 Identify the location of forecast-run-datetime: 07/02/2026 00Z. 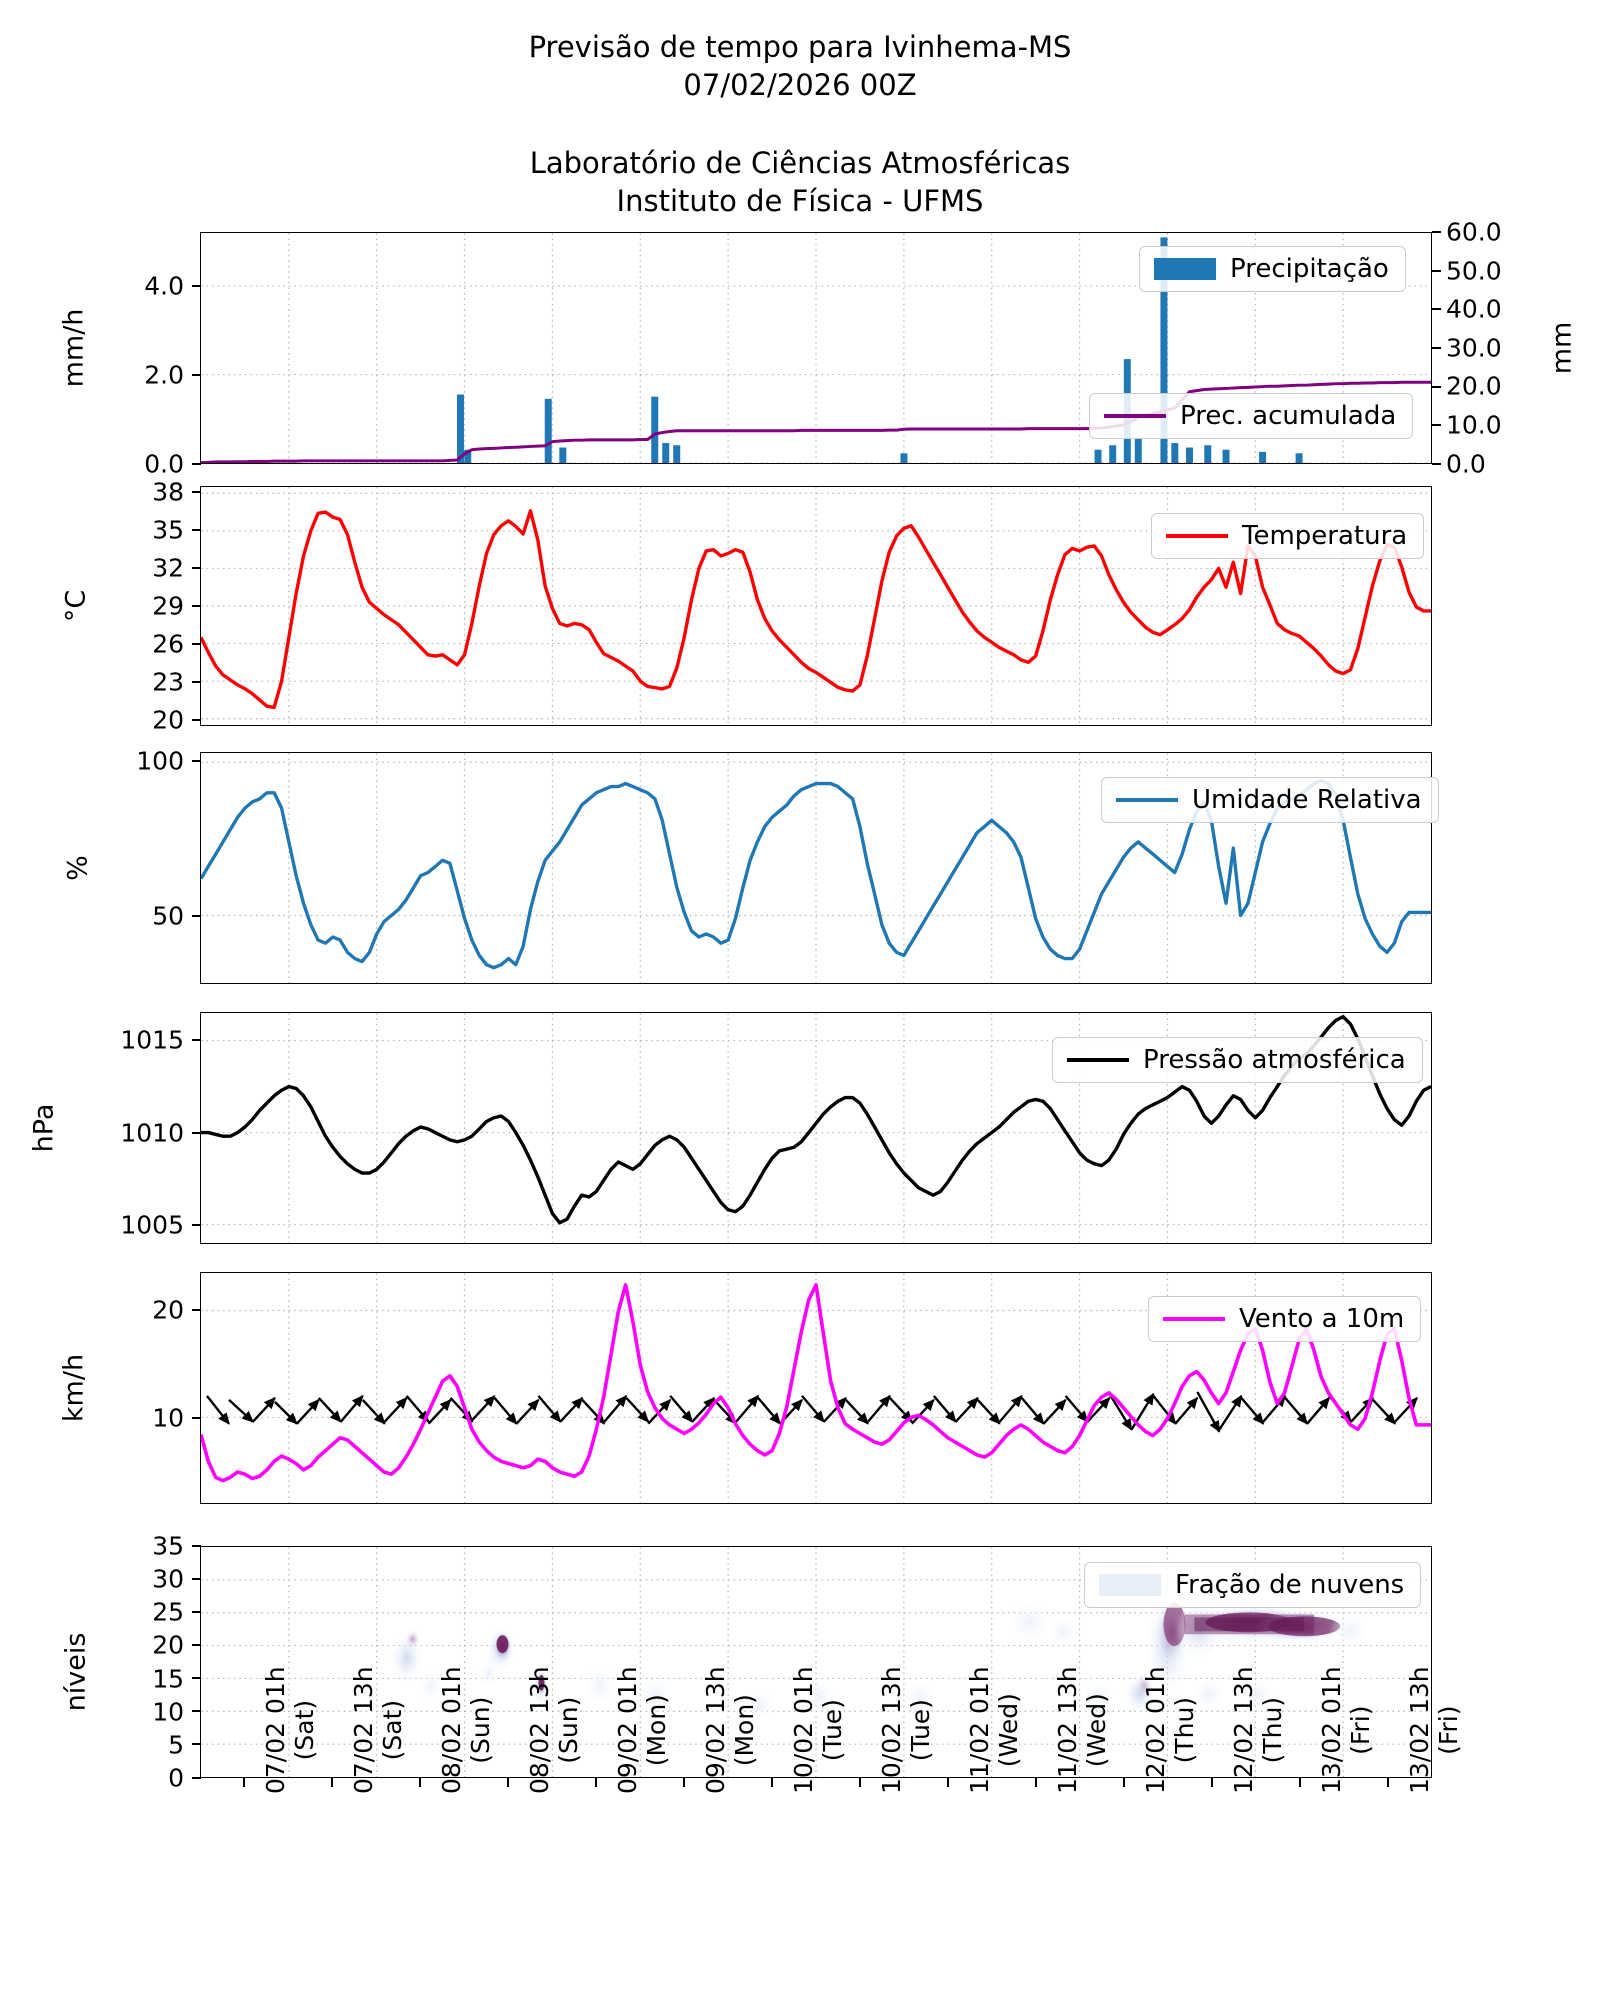
(800, 85).